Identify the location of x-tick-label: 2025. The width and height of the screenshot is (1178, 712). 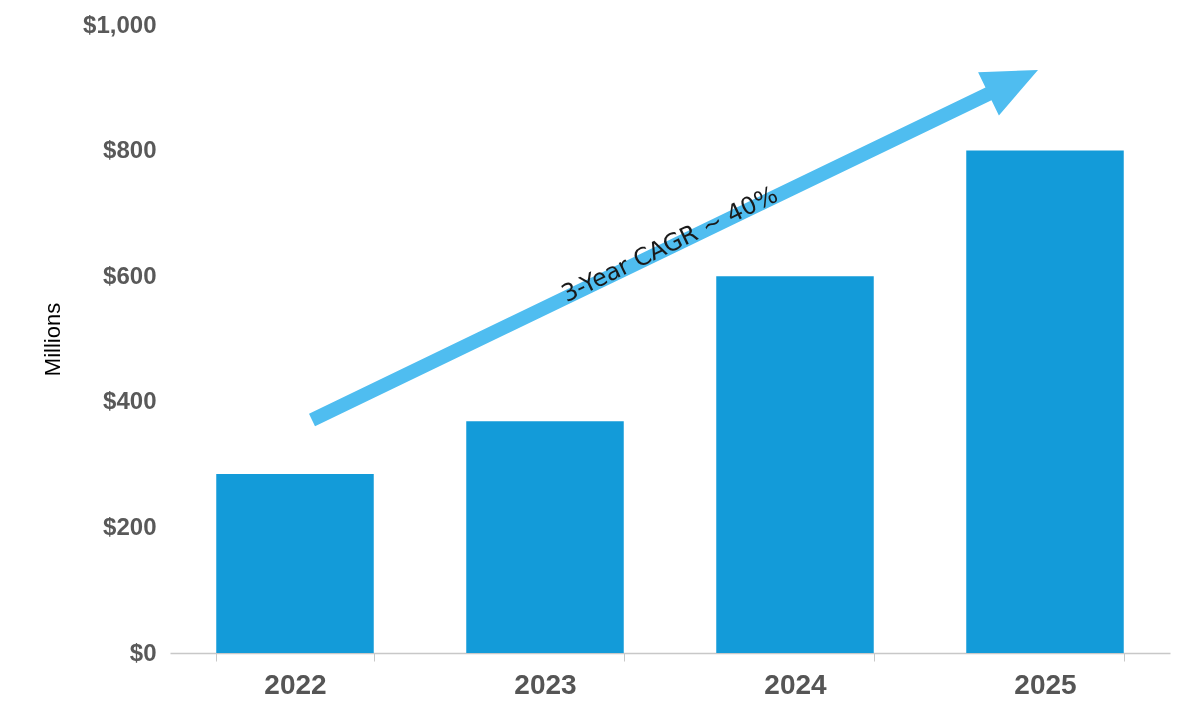
(1045, 684).